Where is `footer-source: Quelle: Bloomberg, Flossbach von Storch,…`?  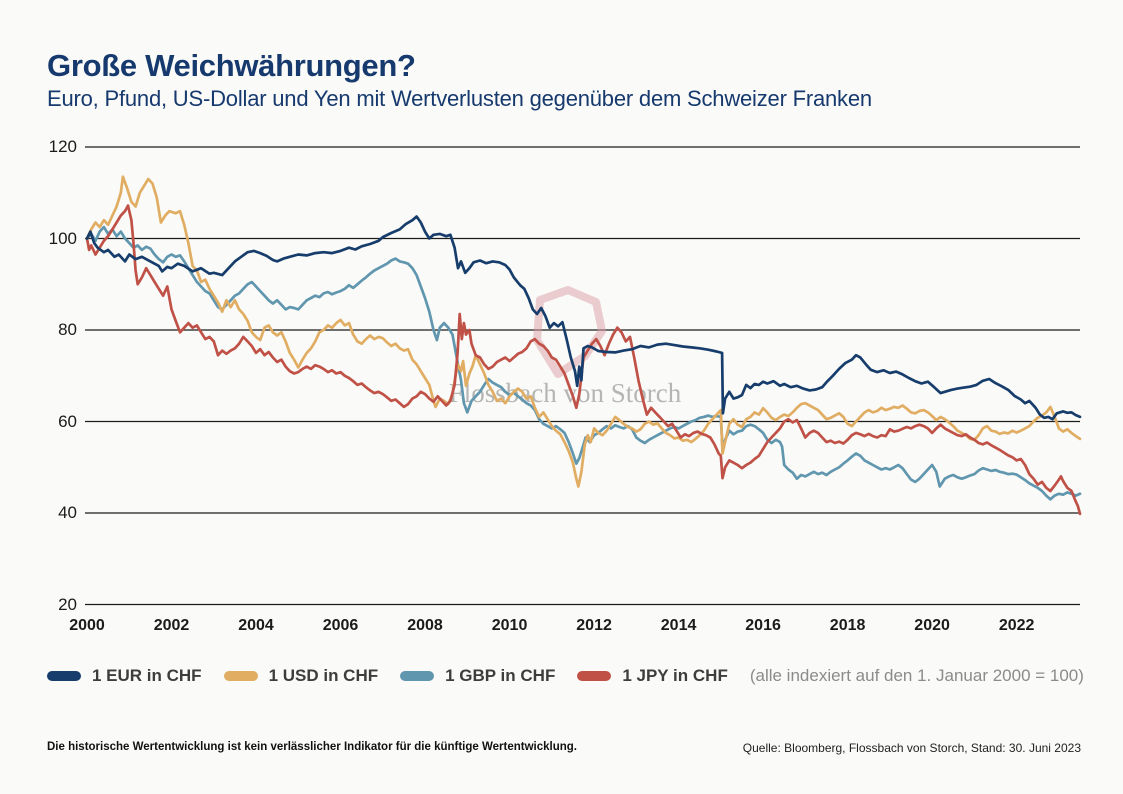 footer-source: Quelle: Bloomberg, Flossbach von Storch,… is located at coordinates (911, 748).